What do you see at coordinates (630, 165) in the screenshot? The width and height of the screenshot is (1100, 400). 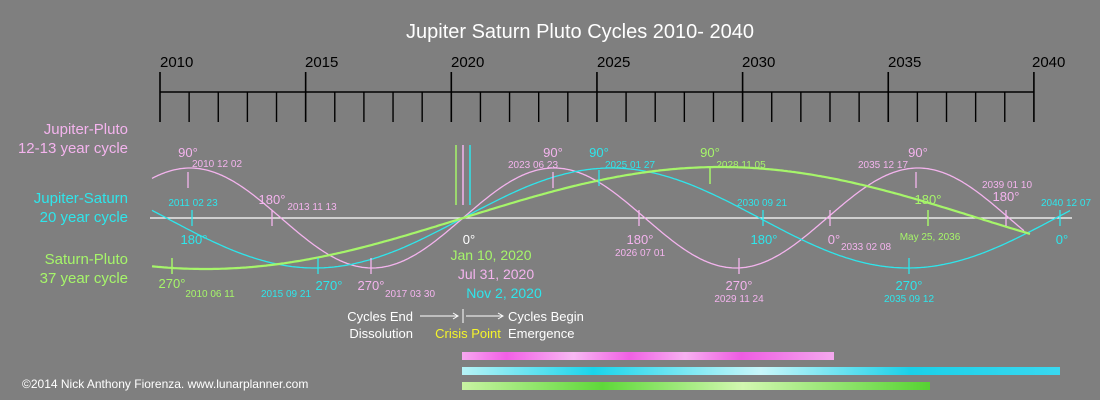 I see `js-date-4: 2025 01 27` at bounding box center [630, 165].